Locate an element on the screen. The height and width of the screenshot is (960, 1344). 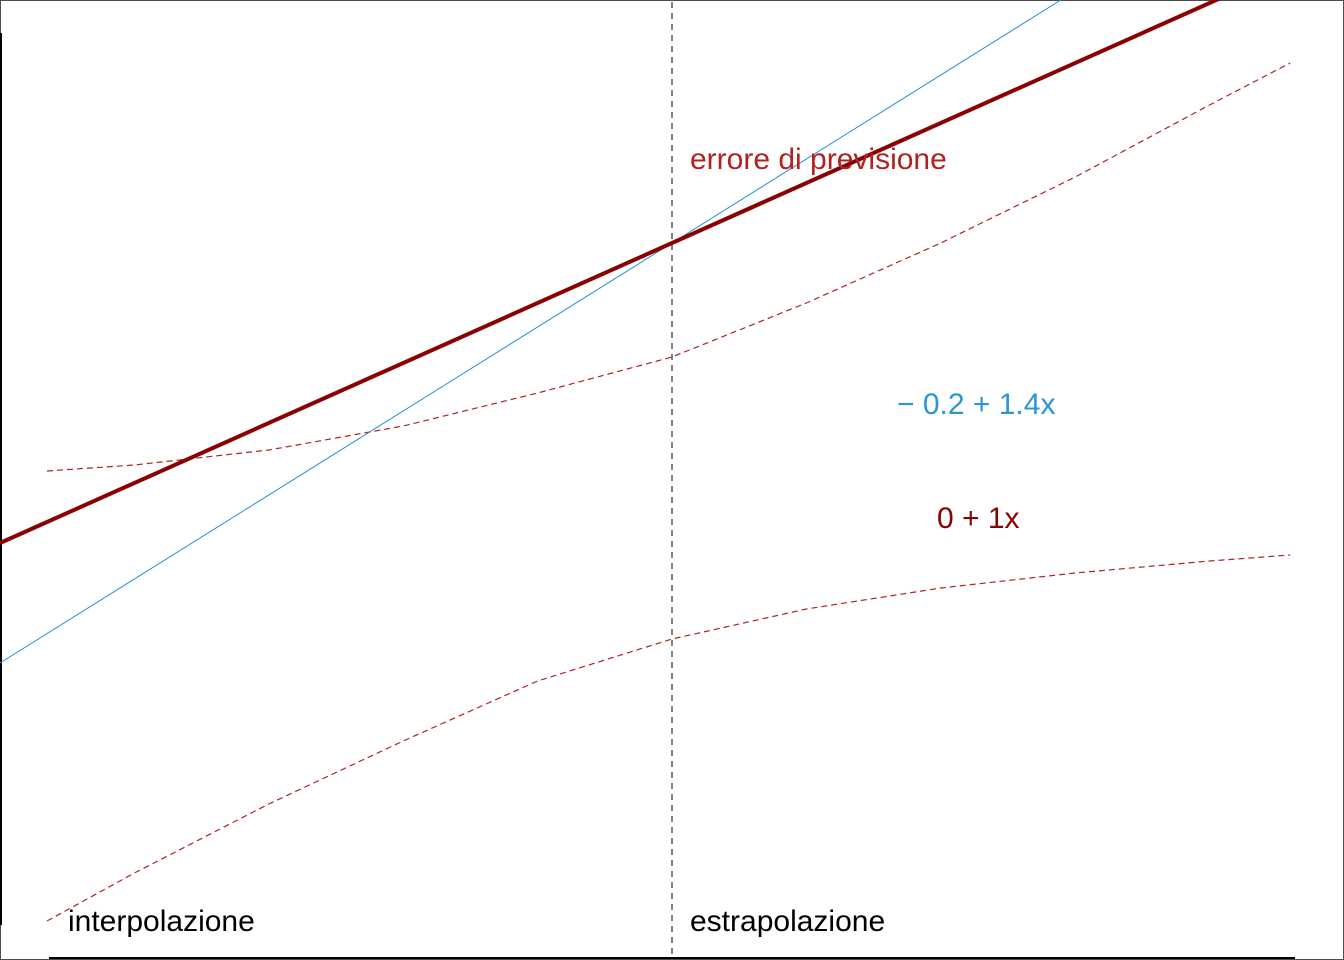
series-label-fitted: − 0.2 + 1.4x is located at coordinates (976, 404).